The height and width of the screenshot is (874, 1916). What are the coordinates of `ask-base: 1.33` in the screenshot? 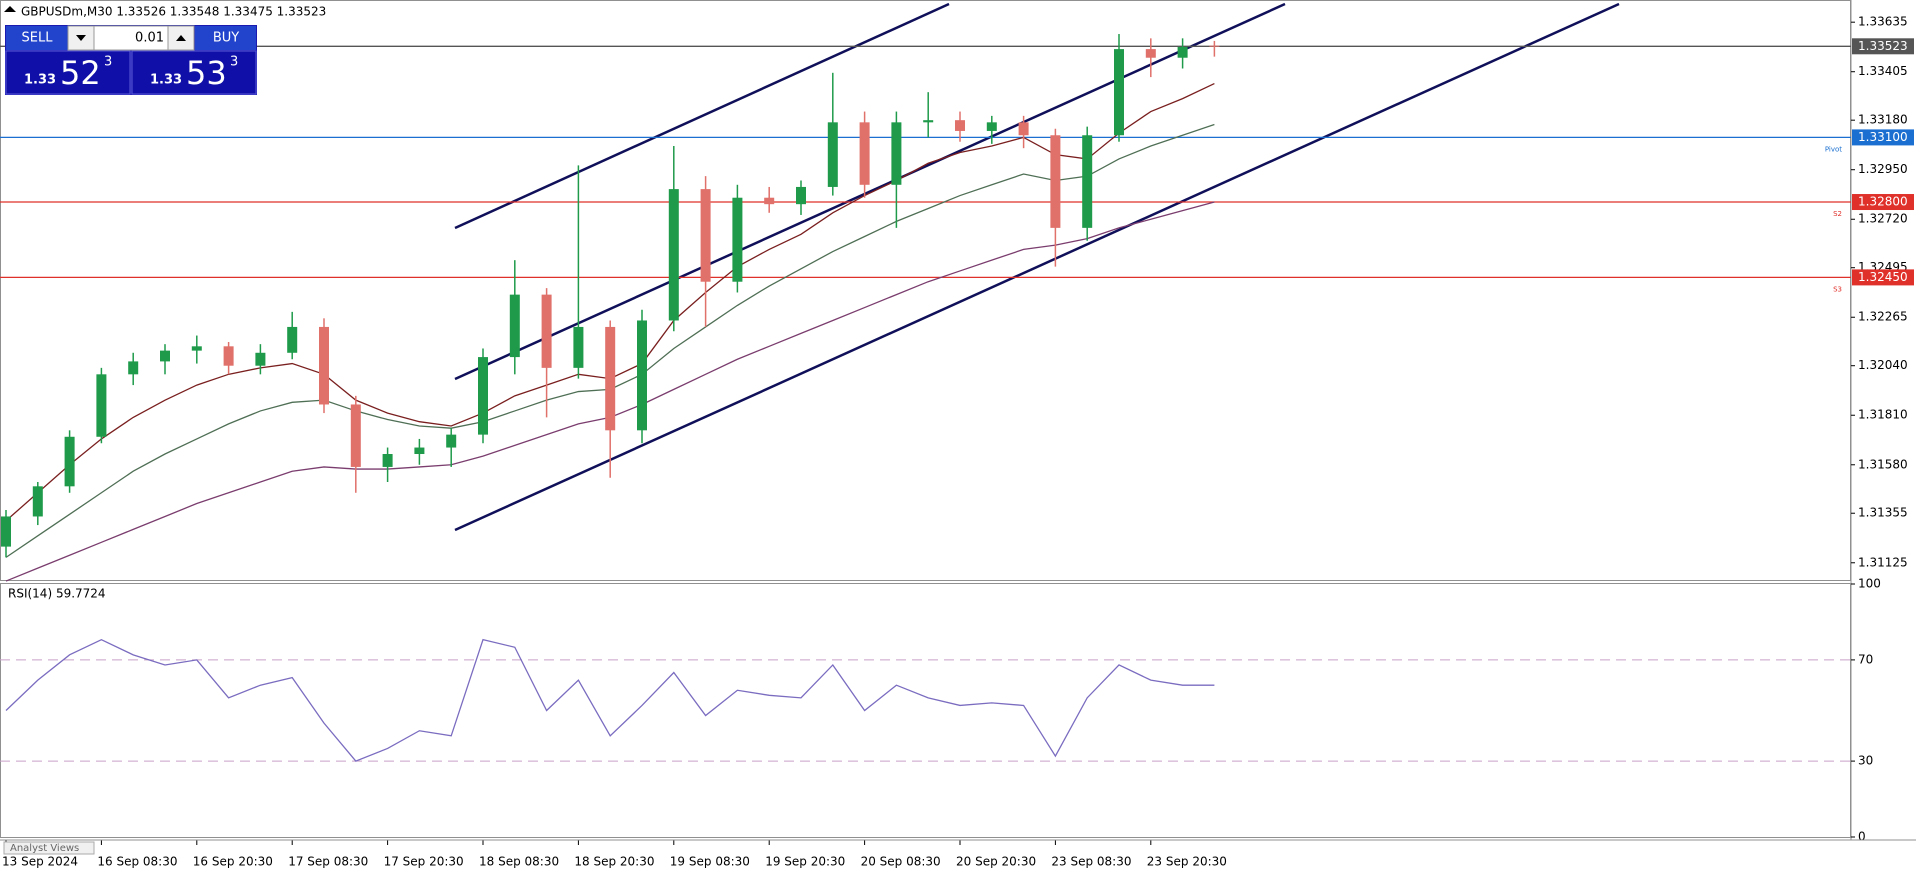 It's located at (166, 80).